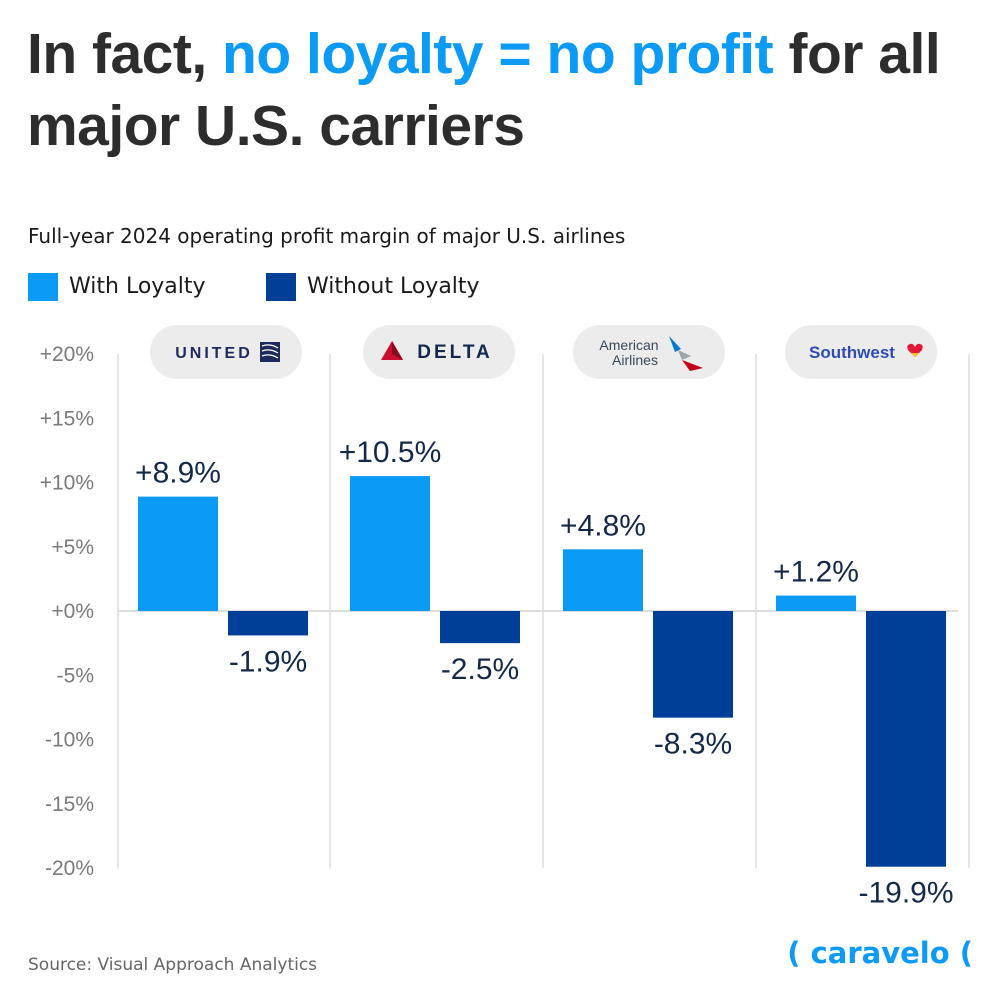  What do you see at coordinates (905, 893) in the screenshot?
I see `value-label-without-loyalty: -19.9%` at bounding box center [905, 893].